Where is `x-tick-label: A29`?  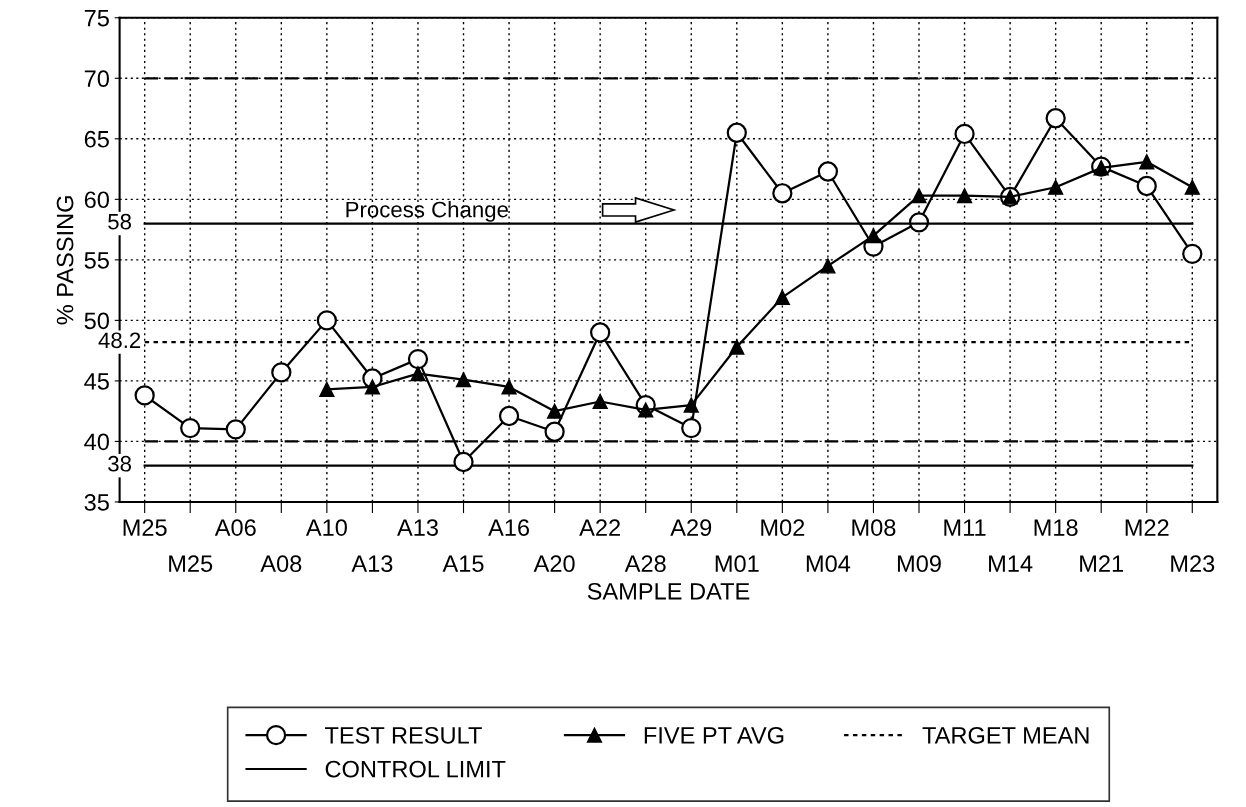
x-tick-label: A29 is located at coordinates (691, 527).